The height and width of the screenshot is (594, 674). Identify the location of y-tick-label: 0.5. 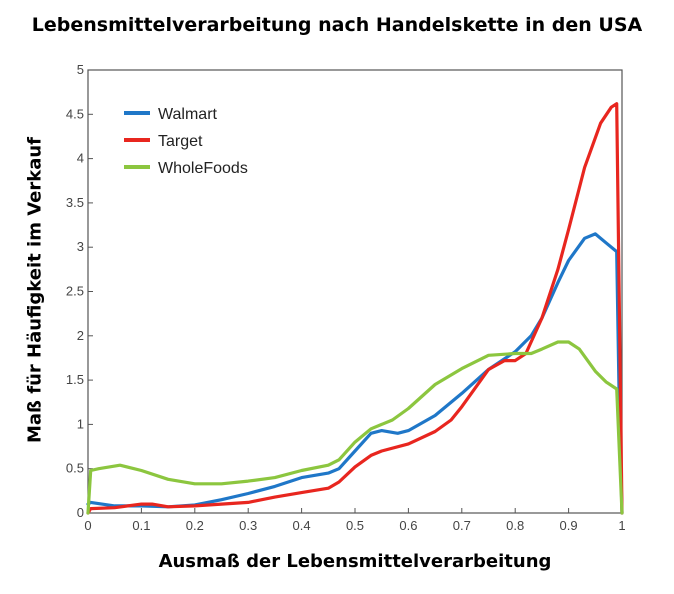
(75, 468).